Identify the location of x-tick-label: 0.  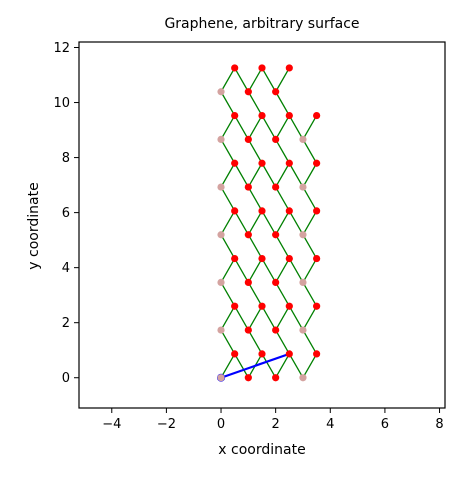
(221, 424).